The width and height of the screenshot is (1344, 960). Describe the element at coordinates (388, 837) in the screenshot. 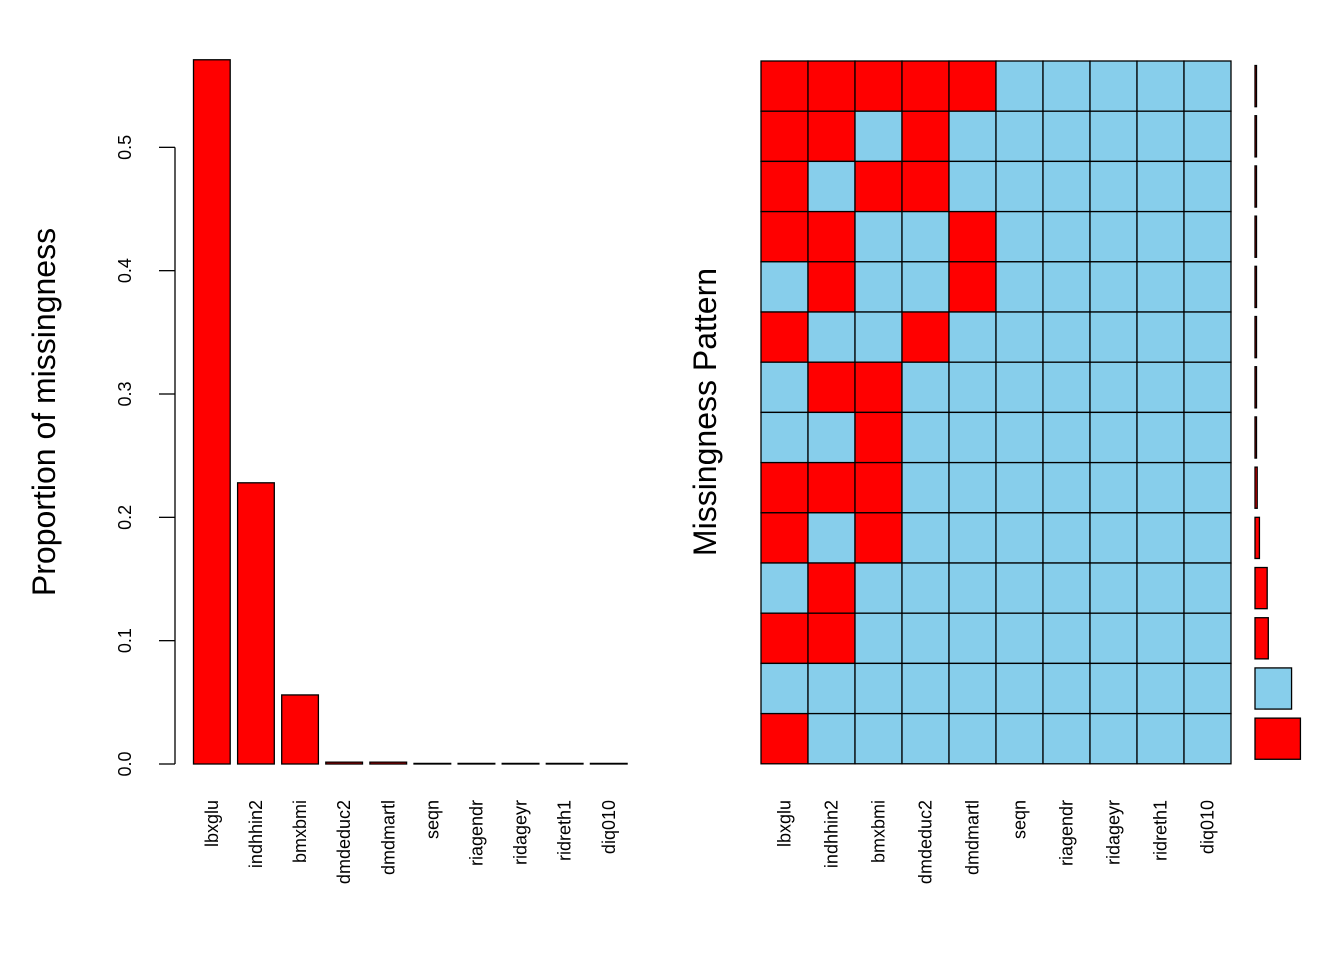

I see `x-tick-label-dmdmartl: dmdmartl` at that location.